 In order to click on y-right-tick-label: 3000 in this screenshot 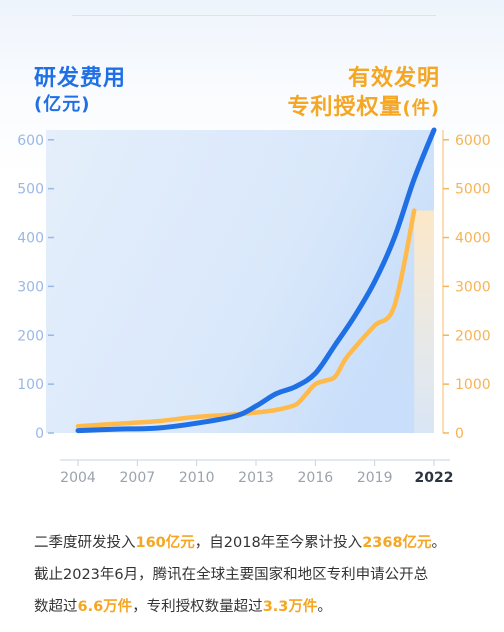, I will do `click(473, 287)`.